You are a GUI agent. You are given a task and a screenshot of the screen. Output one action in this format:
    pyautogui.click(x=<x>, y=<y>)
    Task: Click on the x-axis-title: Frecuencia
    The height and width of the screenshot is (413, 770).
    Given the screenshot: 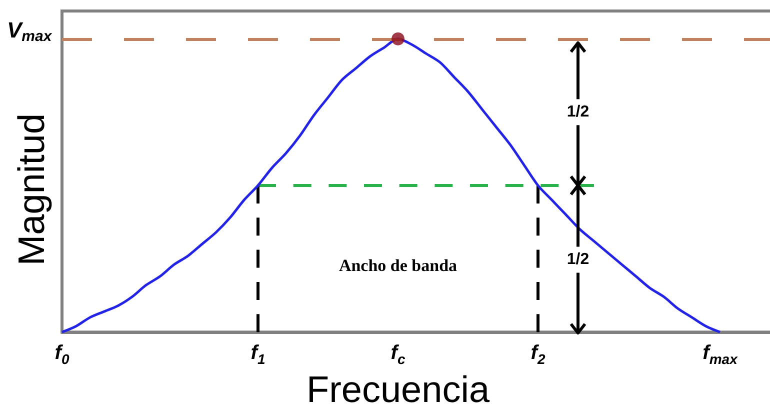 What is the action you would take?
    pyautogui.click(x=398, y=389)
    